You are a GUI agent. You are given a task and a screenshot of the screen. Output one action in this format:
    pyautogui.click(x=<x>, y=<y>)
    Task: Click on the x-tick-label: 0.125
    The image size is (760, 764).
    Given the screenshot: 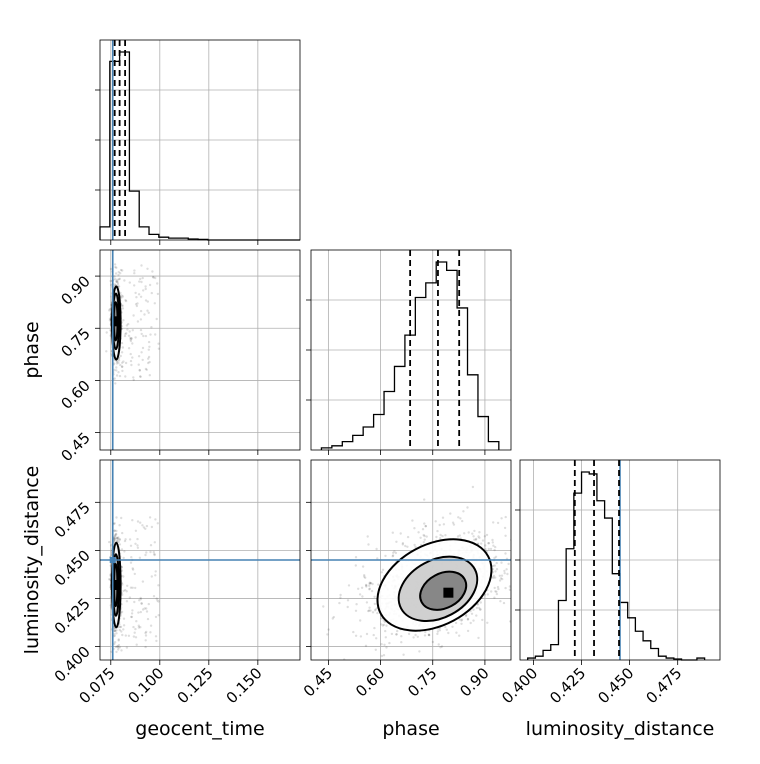 What is the action you would take?
    pyautogui.click(x=195, y=685)
    